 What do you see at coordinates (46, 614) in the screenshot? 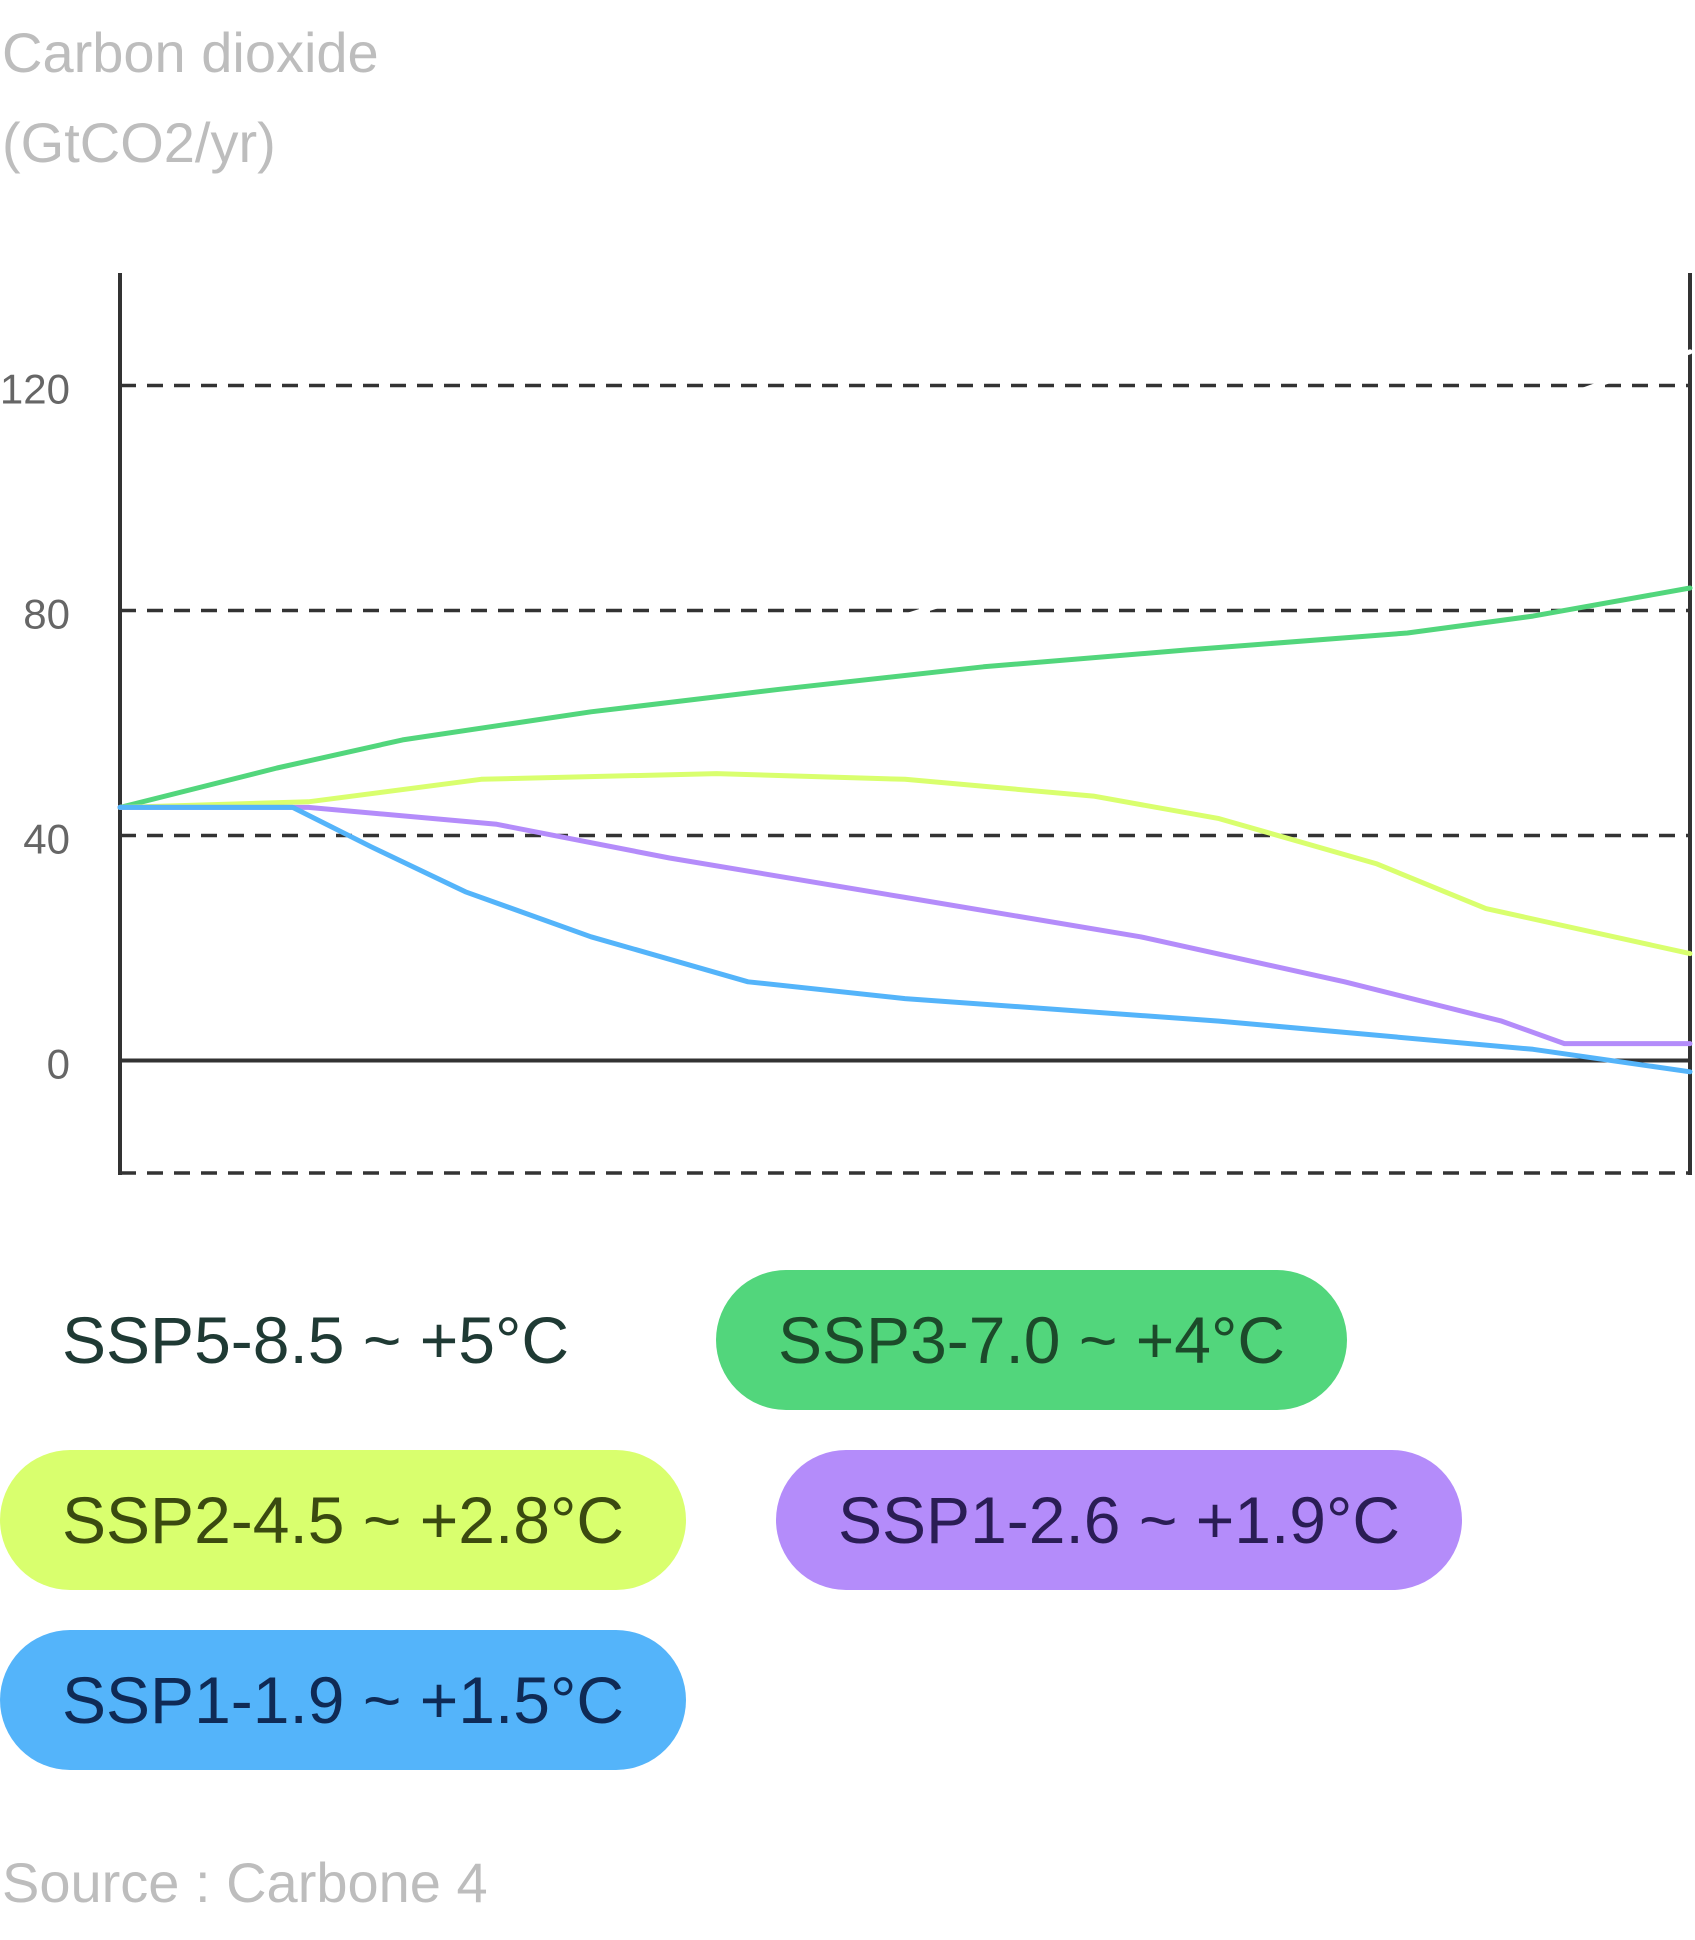
I see `y-tick-label-80: 80` at bounding box center [46, 614].